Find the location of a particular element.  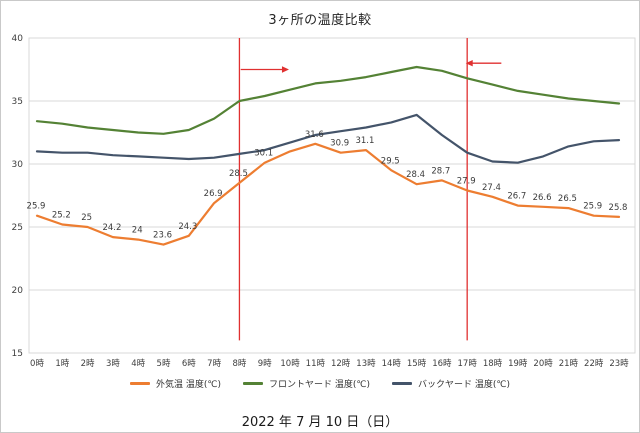

svg-text: 20 is located at coordinates (18, 291).